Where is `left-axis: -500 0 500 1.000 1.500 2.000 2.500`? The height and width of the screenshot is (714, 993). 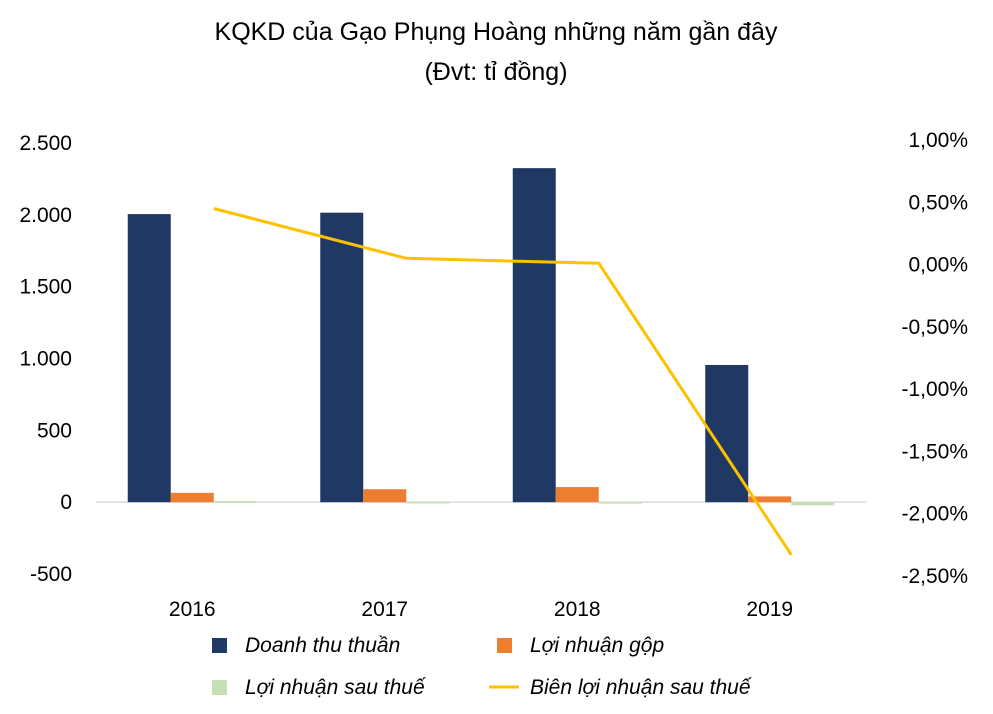
left-axis: -500 0 500 1.000 1.500 2.000 2.500 is located at coordinates (45, 359).